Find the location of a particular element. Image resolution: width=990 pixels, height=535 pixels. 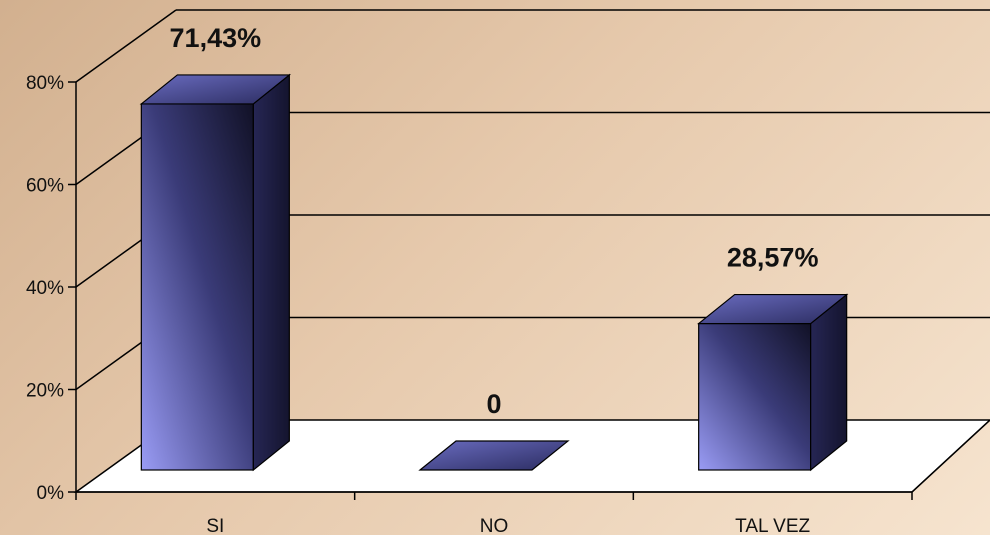

data-label: 28,57% is located at coordinates (773, 258).